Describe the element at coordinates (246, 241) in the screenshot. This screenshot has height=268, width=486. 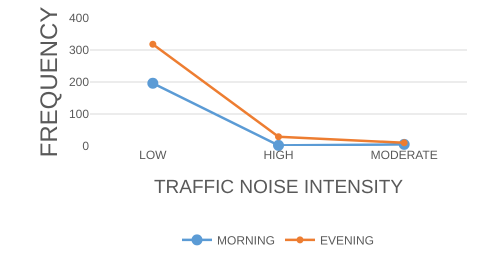
I see `legend-label: MORNING` at that location.